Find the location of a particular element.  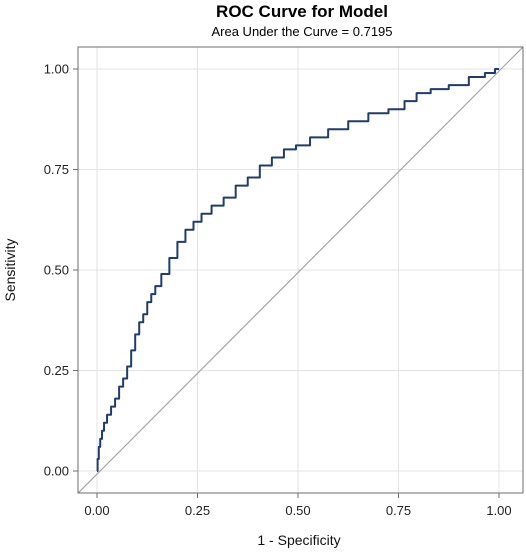

y-tick-label: 0.25 is located at coordinates (56, 370).